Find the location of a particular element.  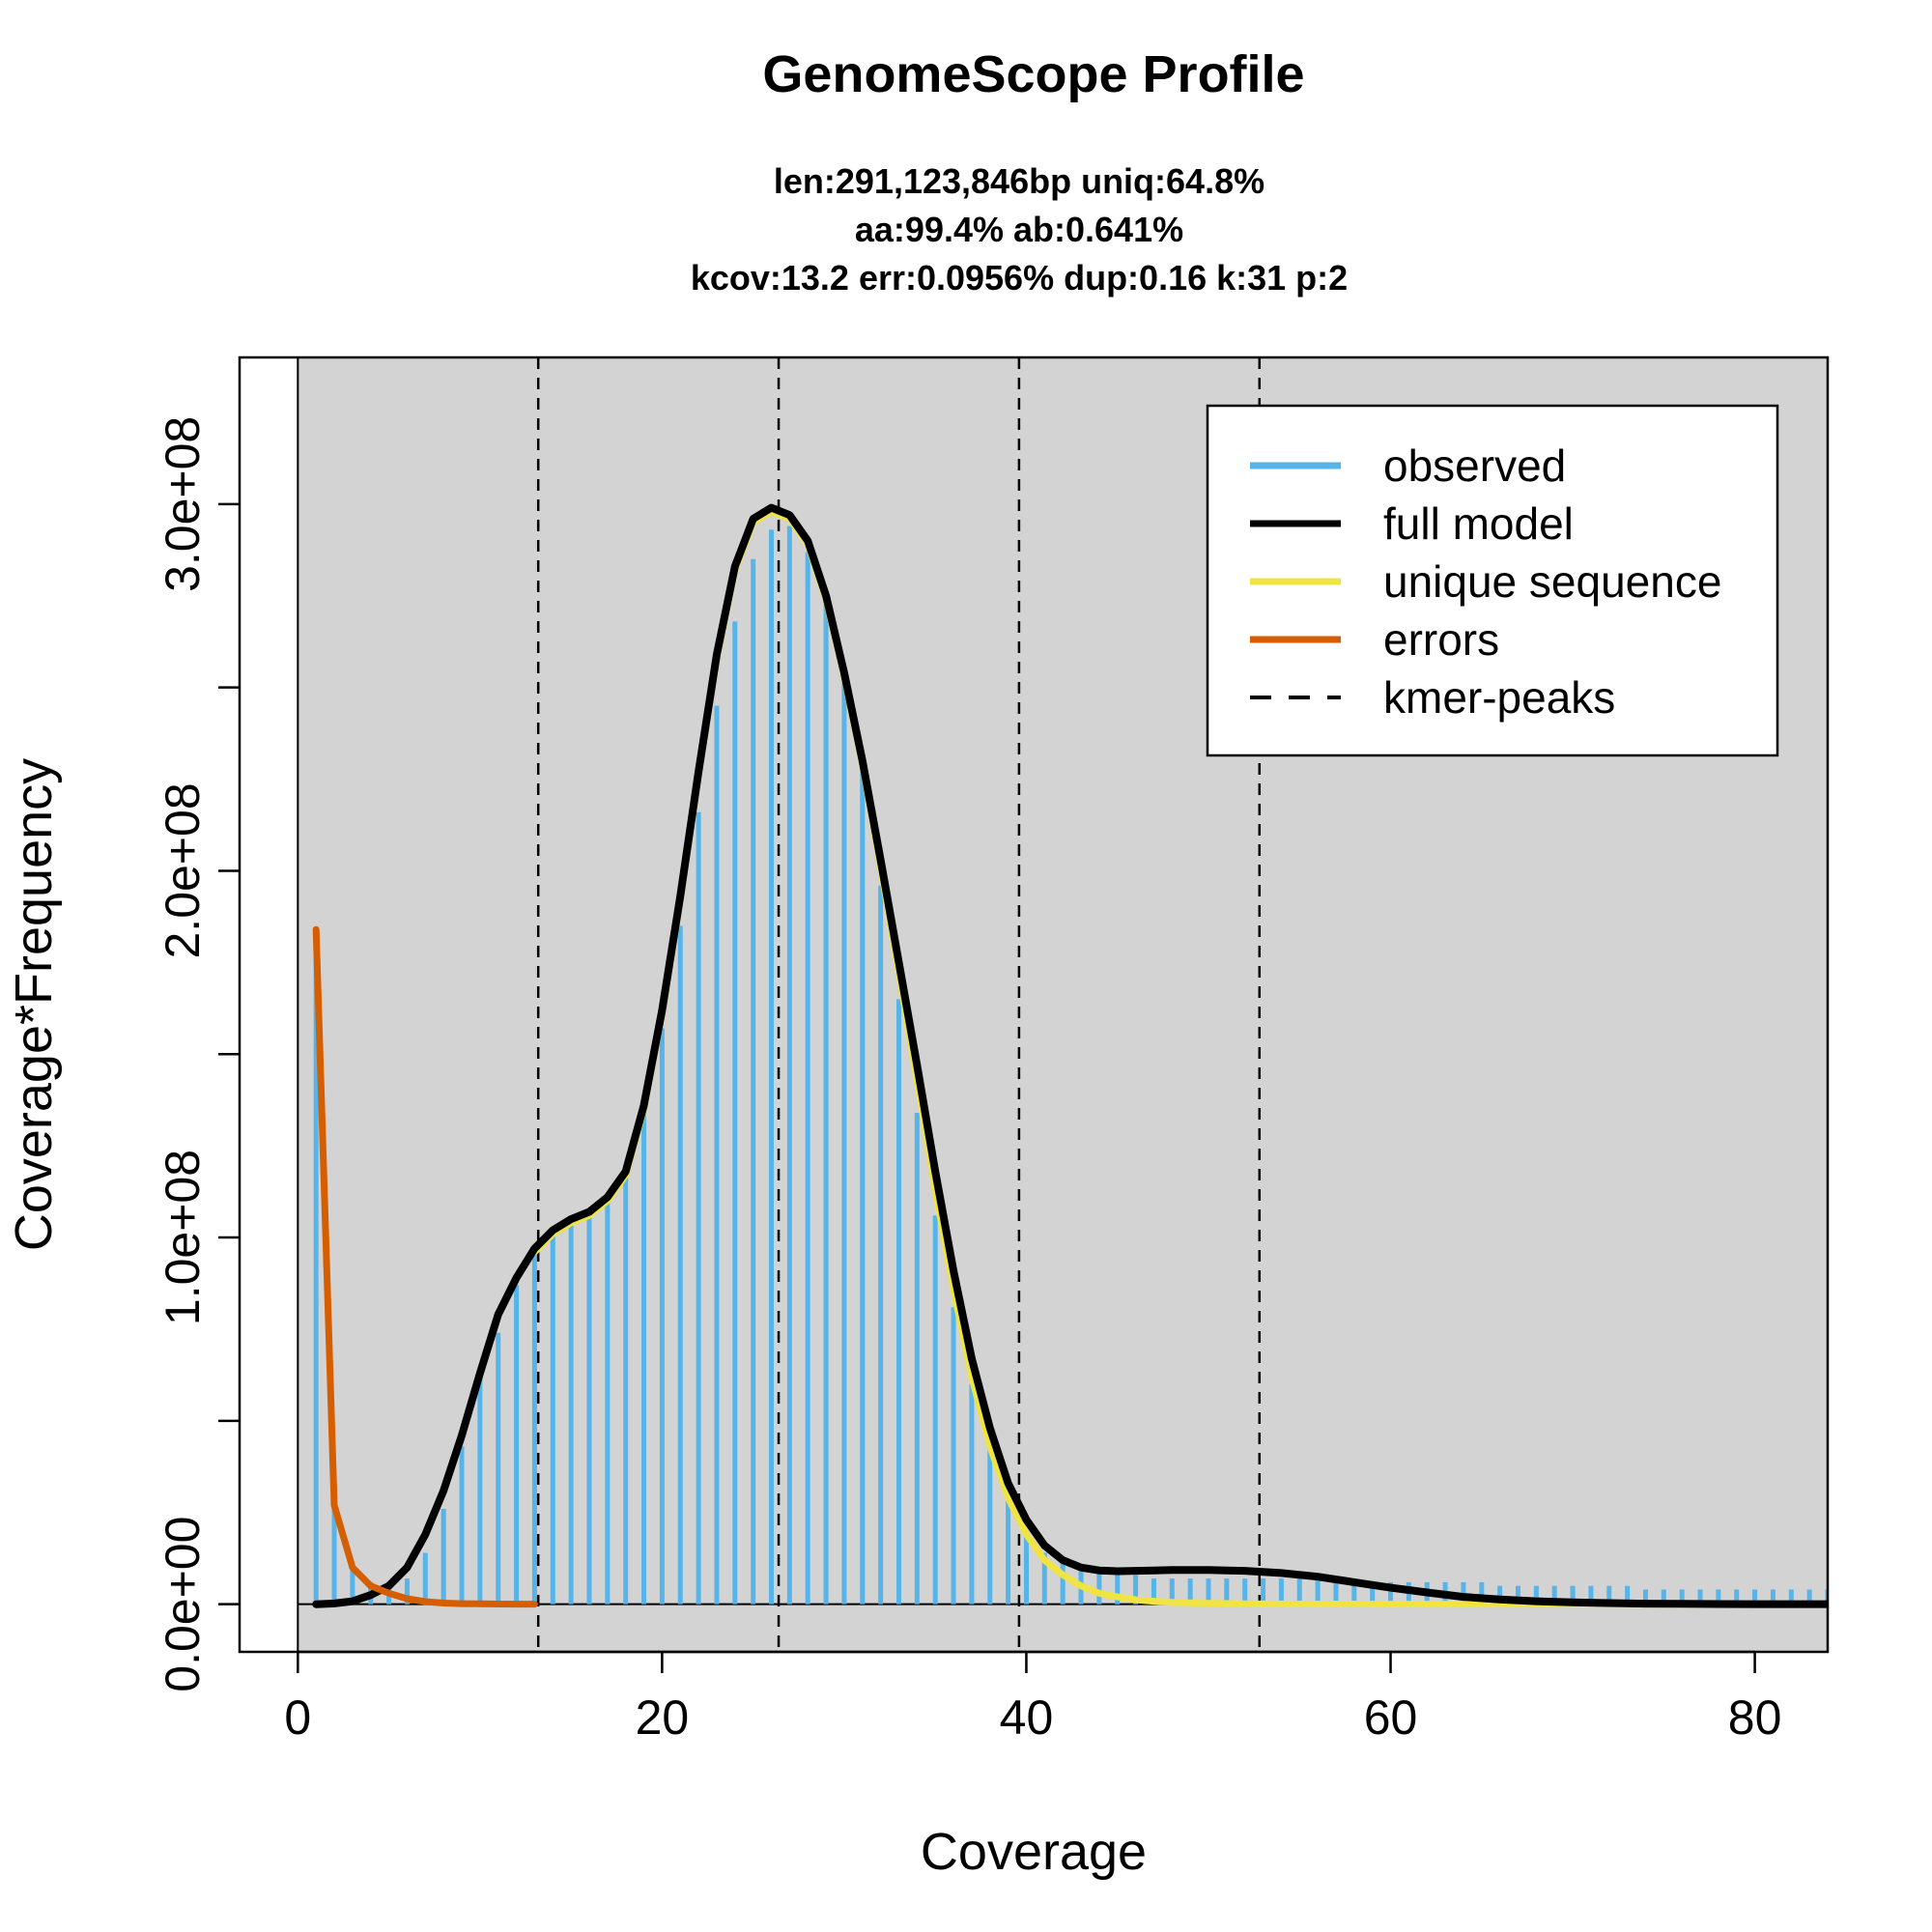

x-tick-label: 0 is located at coordinates (297, 1717).